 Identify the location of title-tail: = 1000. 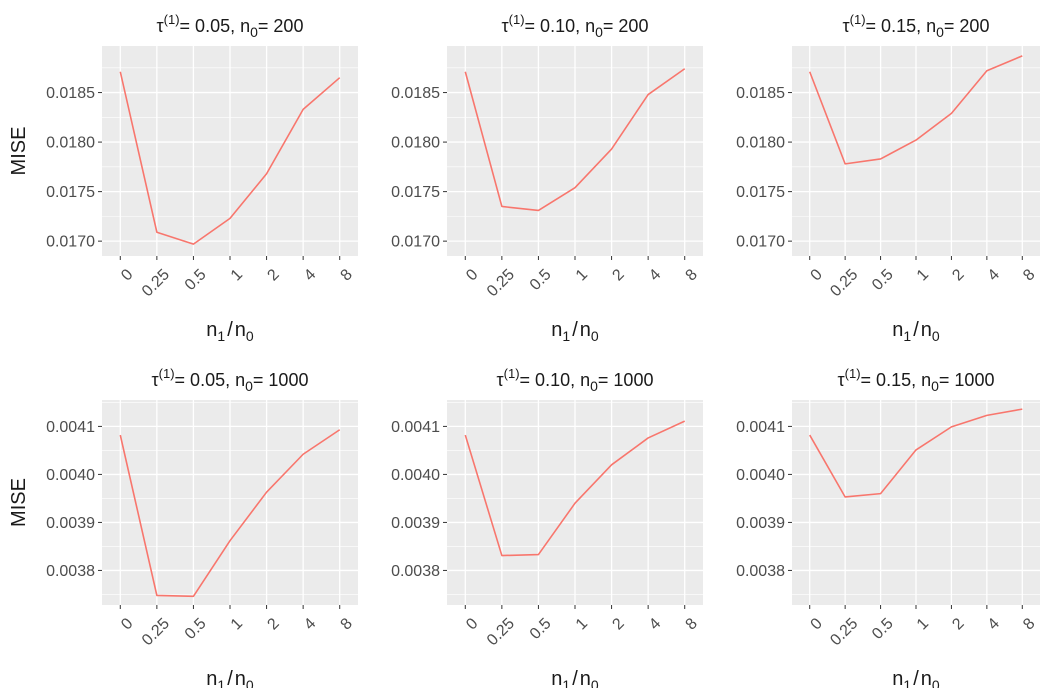
(967, 380).